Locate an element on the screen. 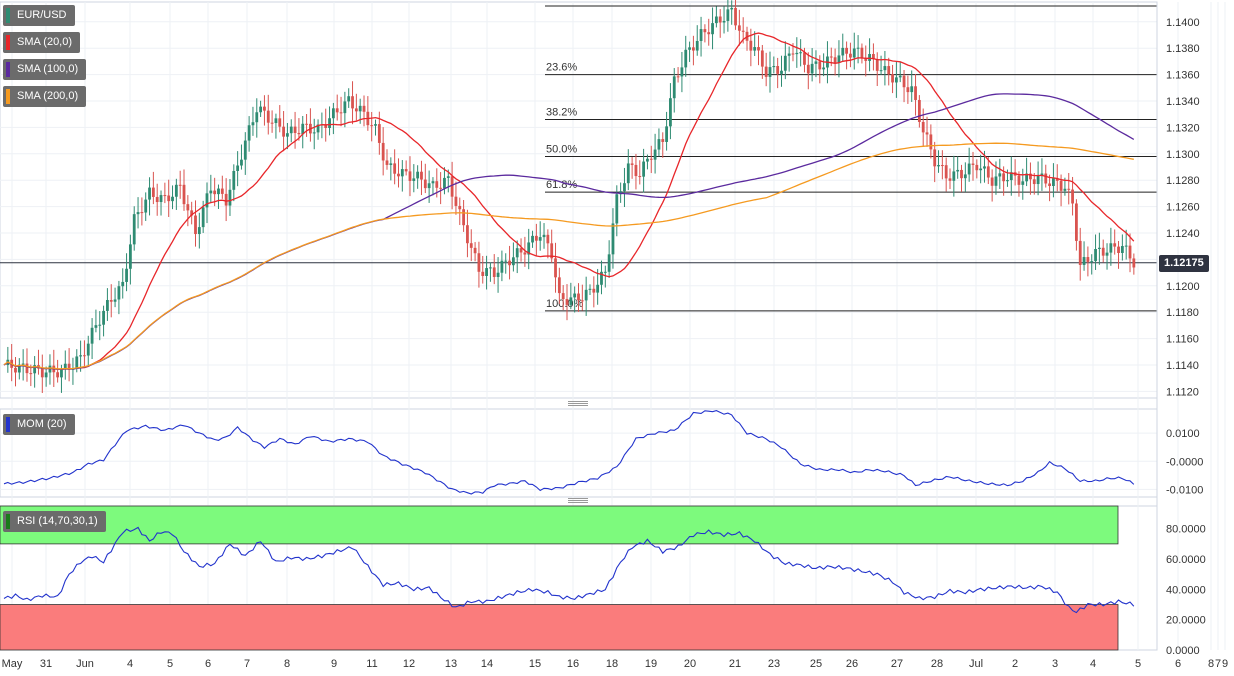 This screenshot has height=676, width=1234. rsi-swatch is located at coordinates (8, 521).